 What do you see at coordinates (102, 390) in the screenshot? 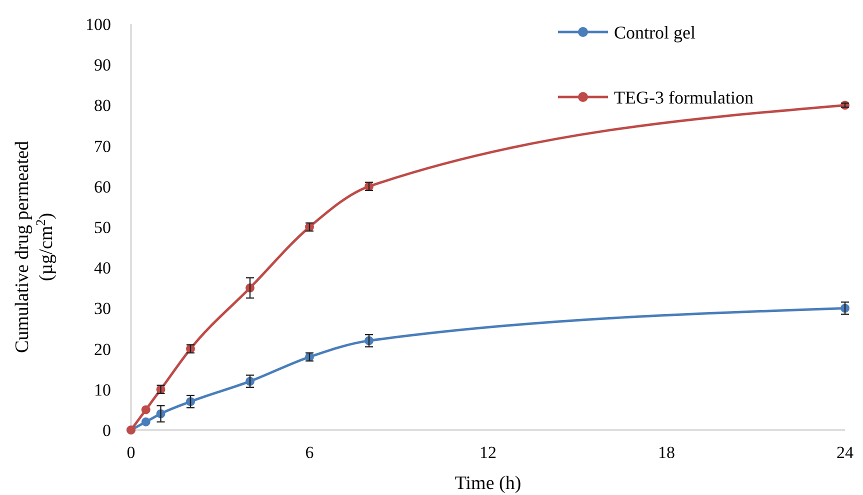
I see `y-tick-label: 10` at bounding box center [102, 390].